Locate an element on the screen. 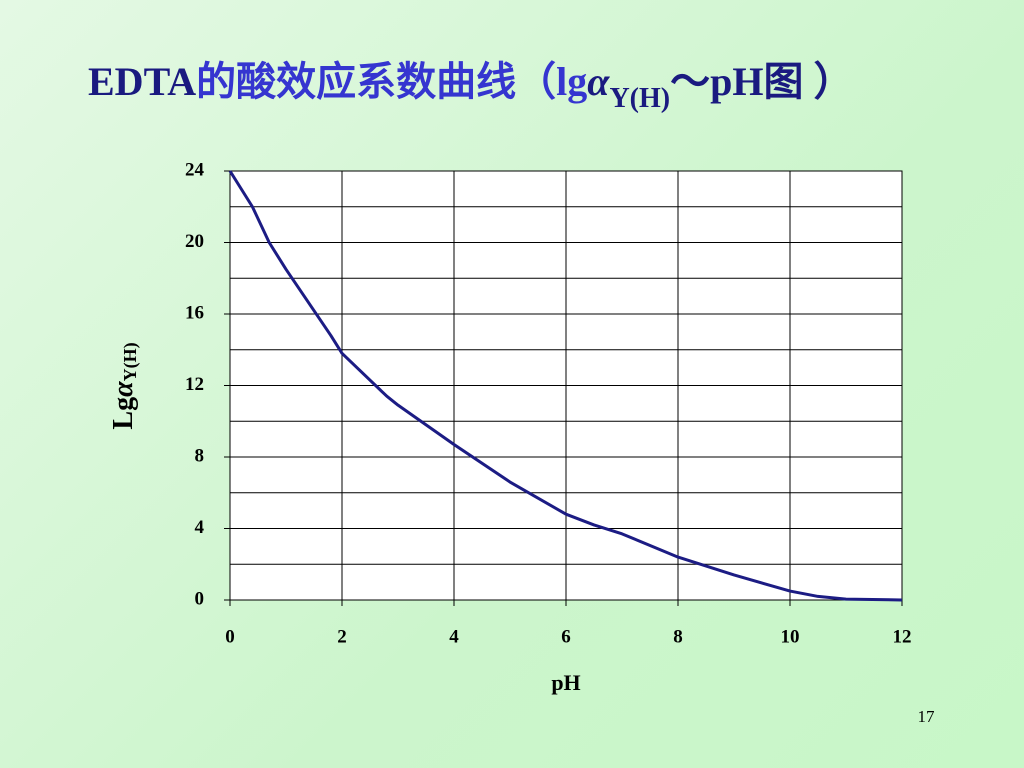  x-tick-label: 12 is located at coordinates (902, 636).